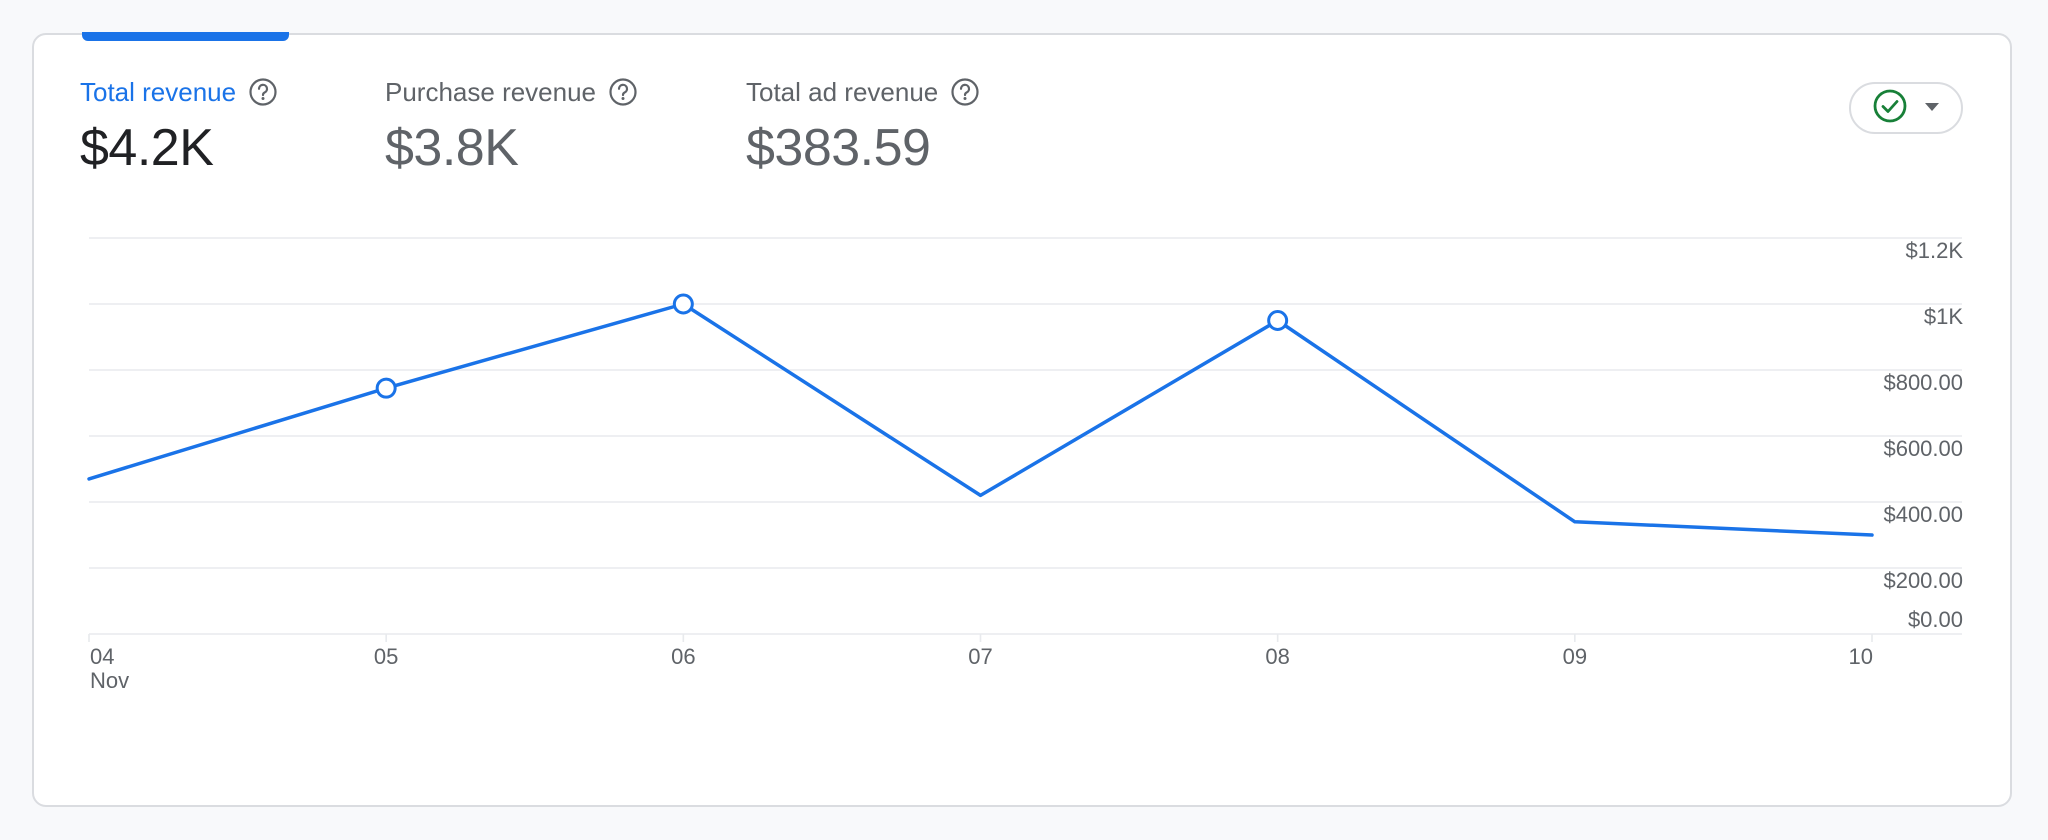  I want to click on status-dropdown-button, so click(1906, 108).